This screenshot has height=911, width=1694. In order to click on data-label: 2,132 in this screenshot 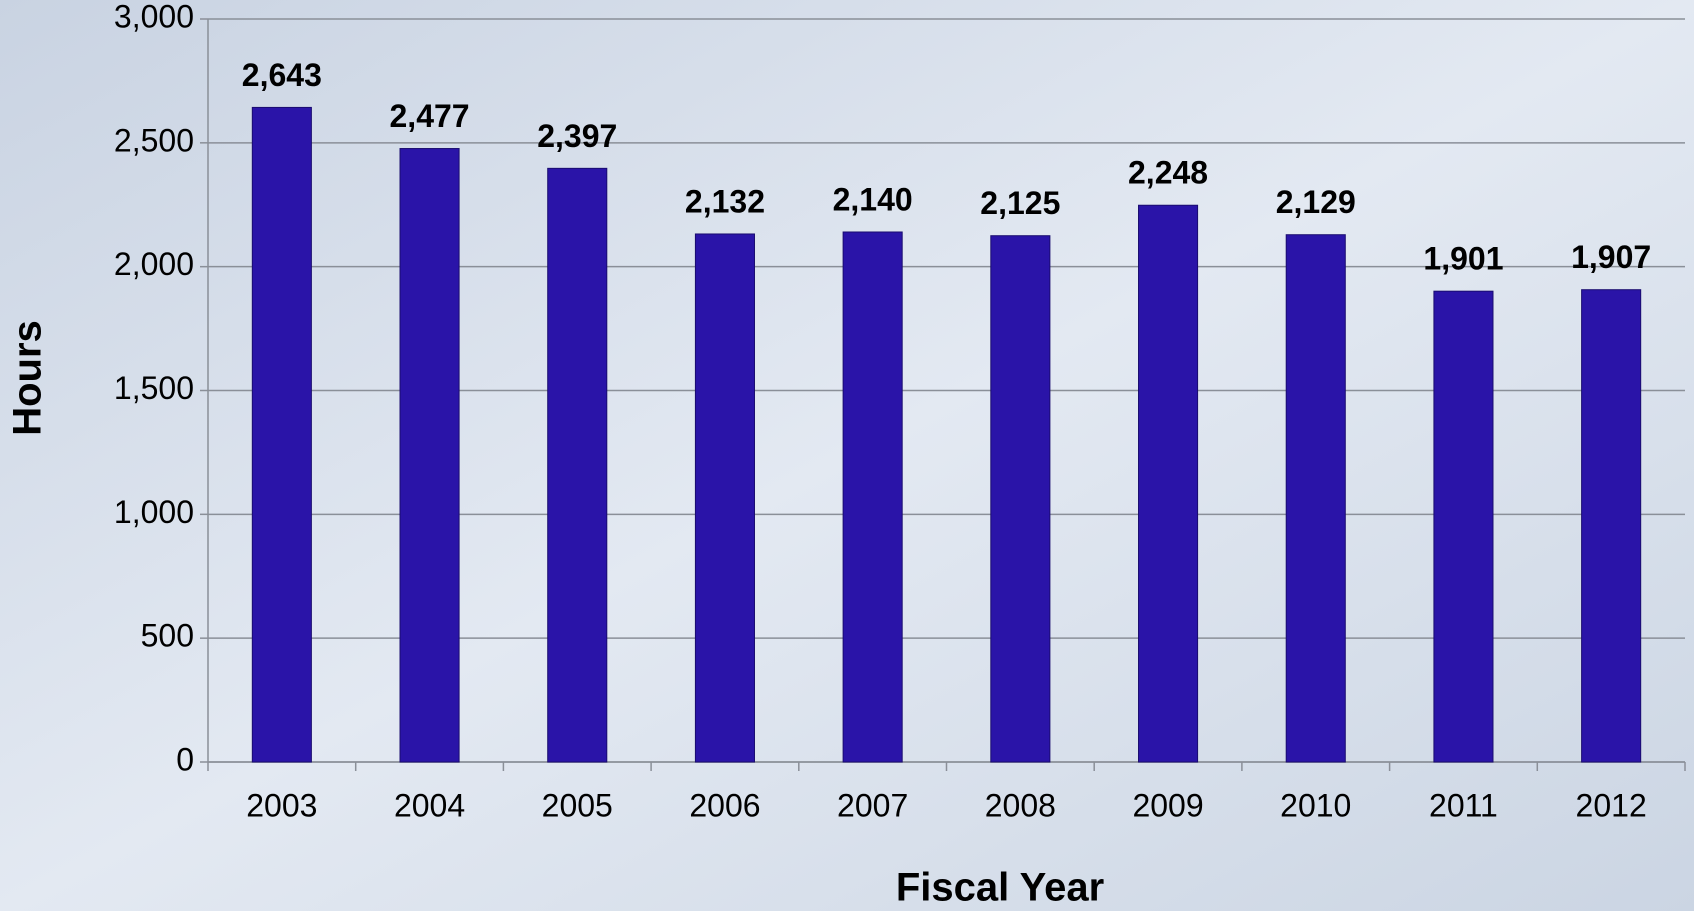, I will do `click(725, 201)`.